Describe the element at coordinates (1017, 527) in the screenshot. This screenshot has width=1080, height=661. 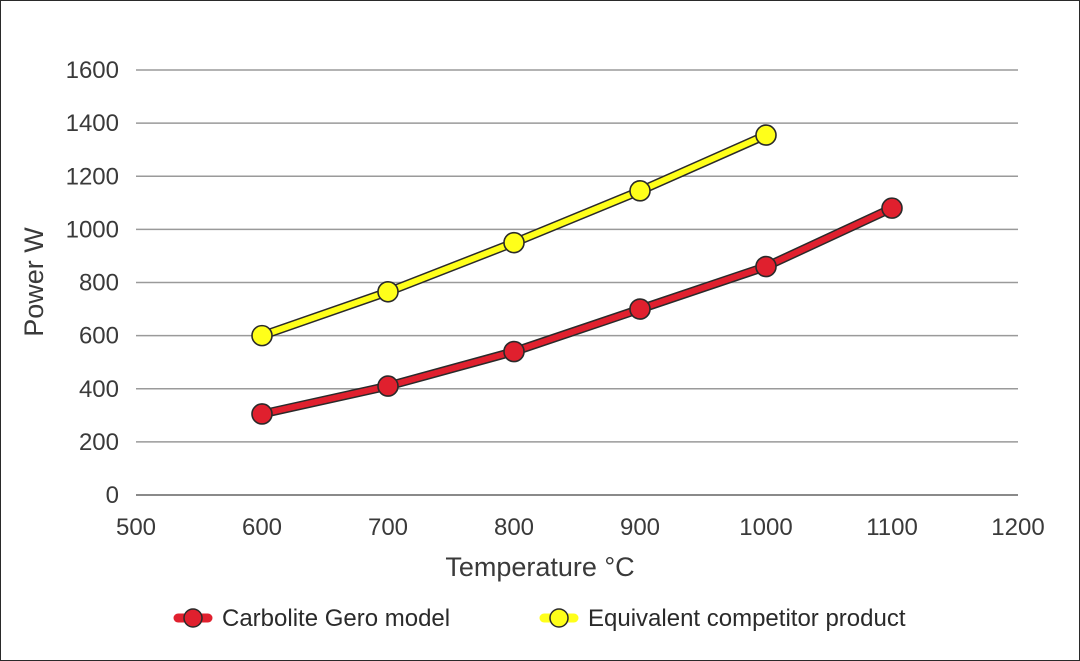
I see `x-tick-label: 1200` at that location.